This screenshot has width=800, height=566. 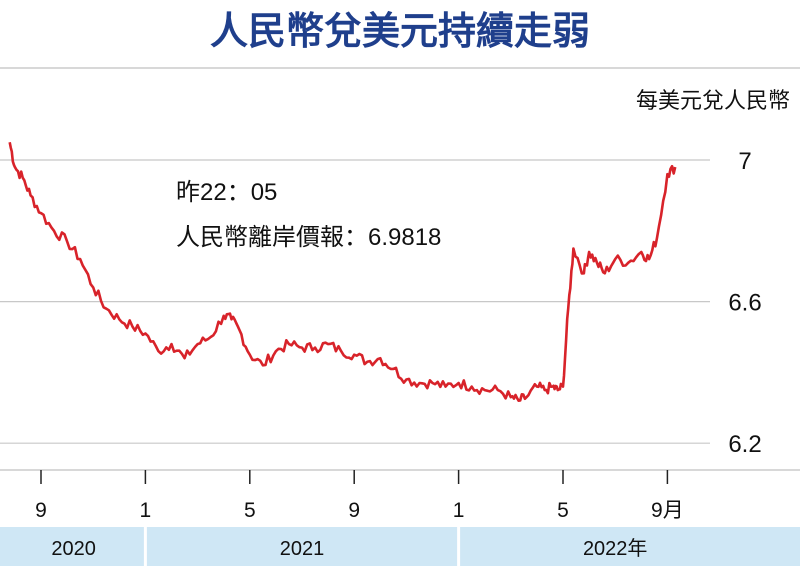 I want to click on year-band: 2020 2021 2022年, so click(x=400, y=546).